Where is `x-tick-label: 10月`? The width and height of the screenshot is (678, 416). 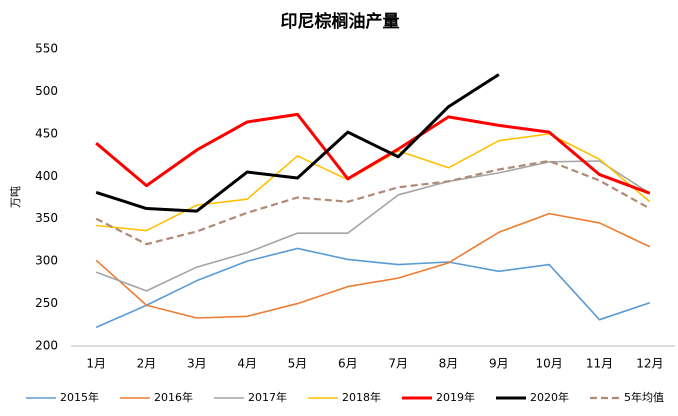
x-tick-label: 10月 is located at coordinates (549, 364).